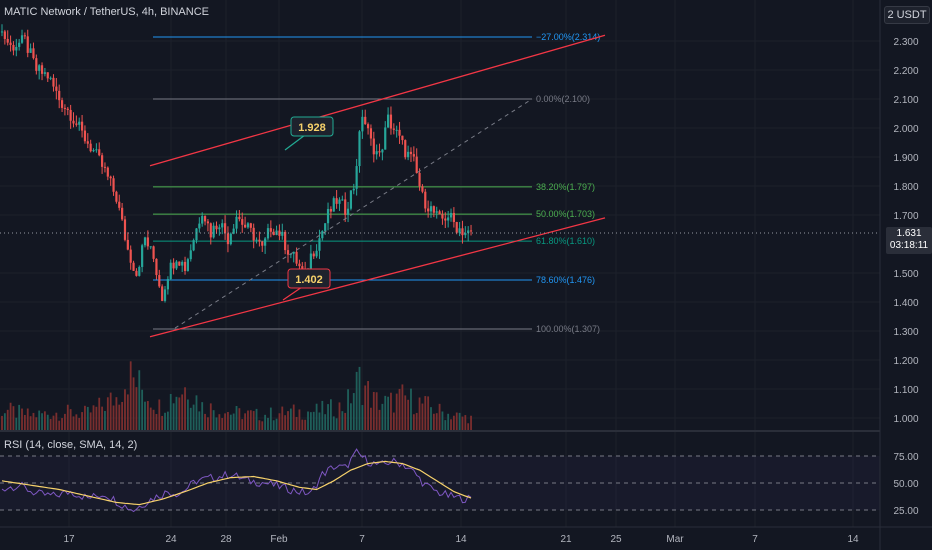  I want to click on price-tick-label: 1.300, so click(905, 332).